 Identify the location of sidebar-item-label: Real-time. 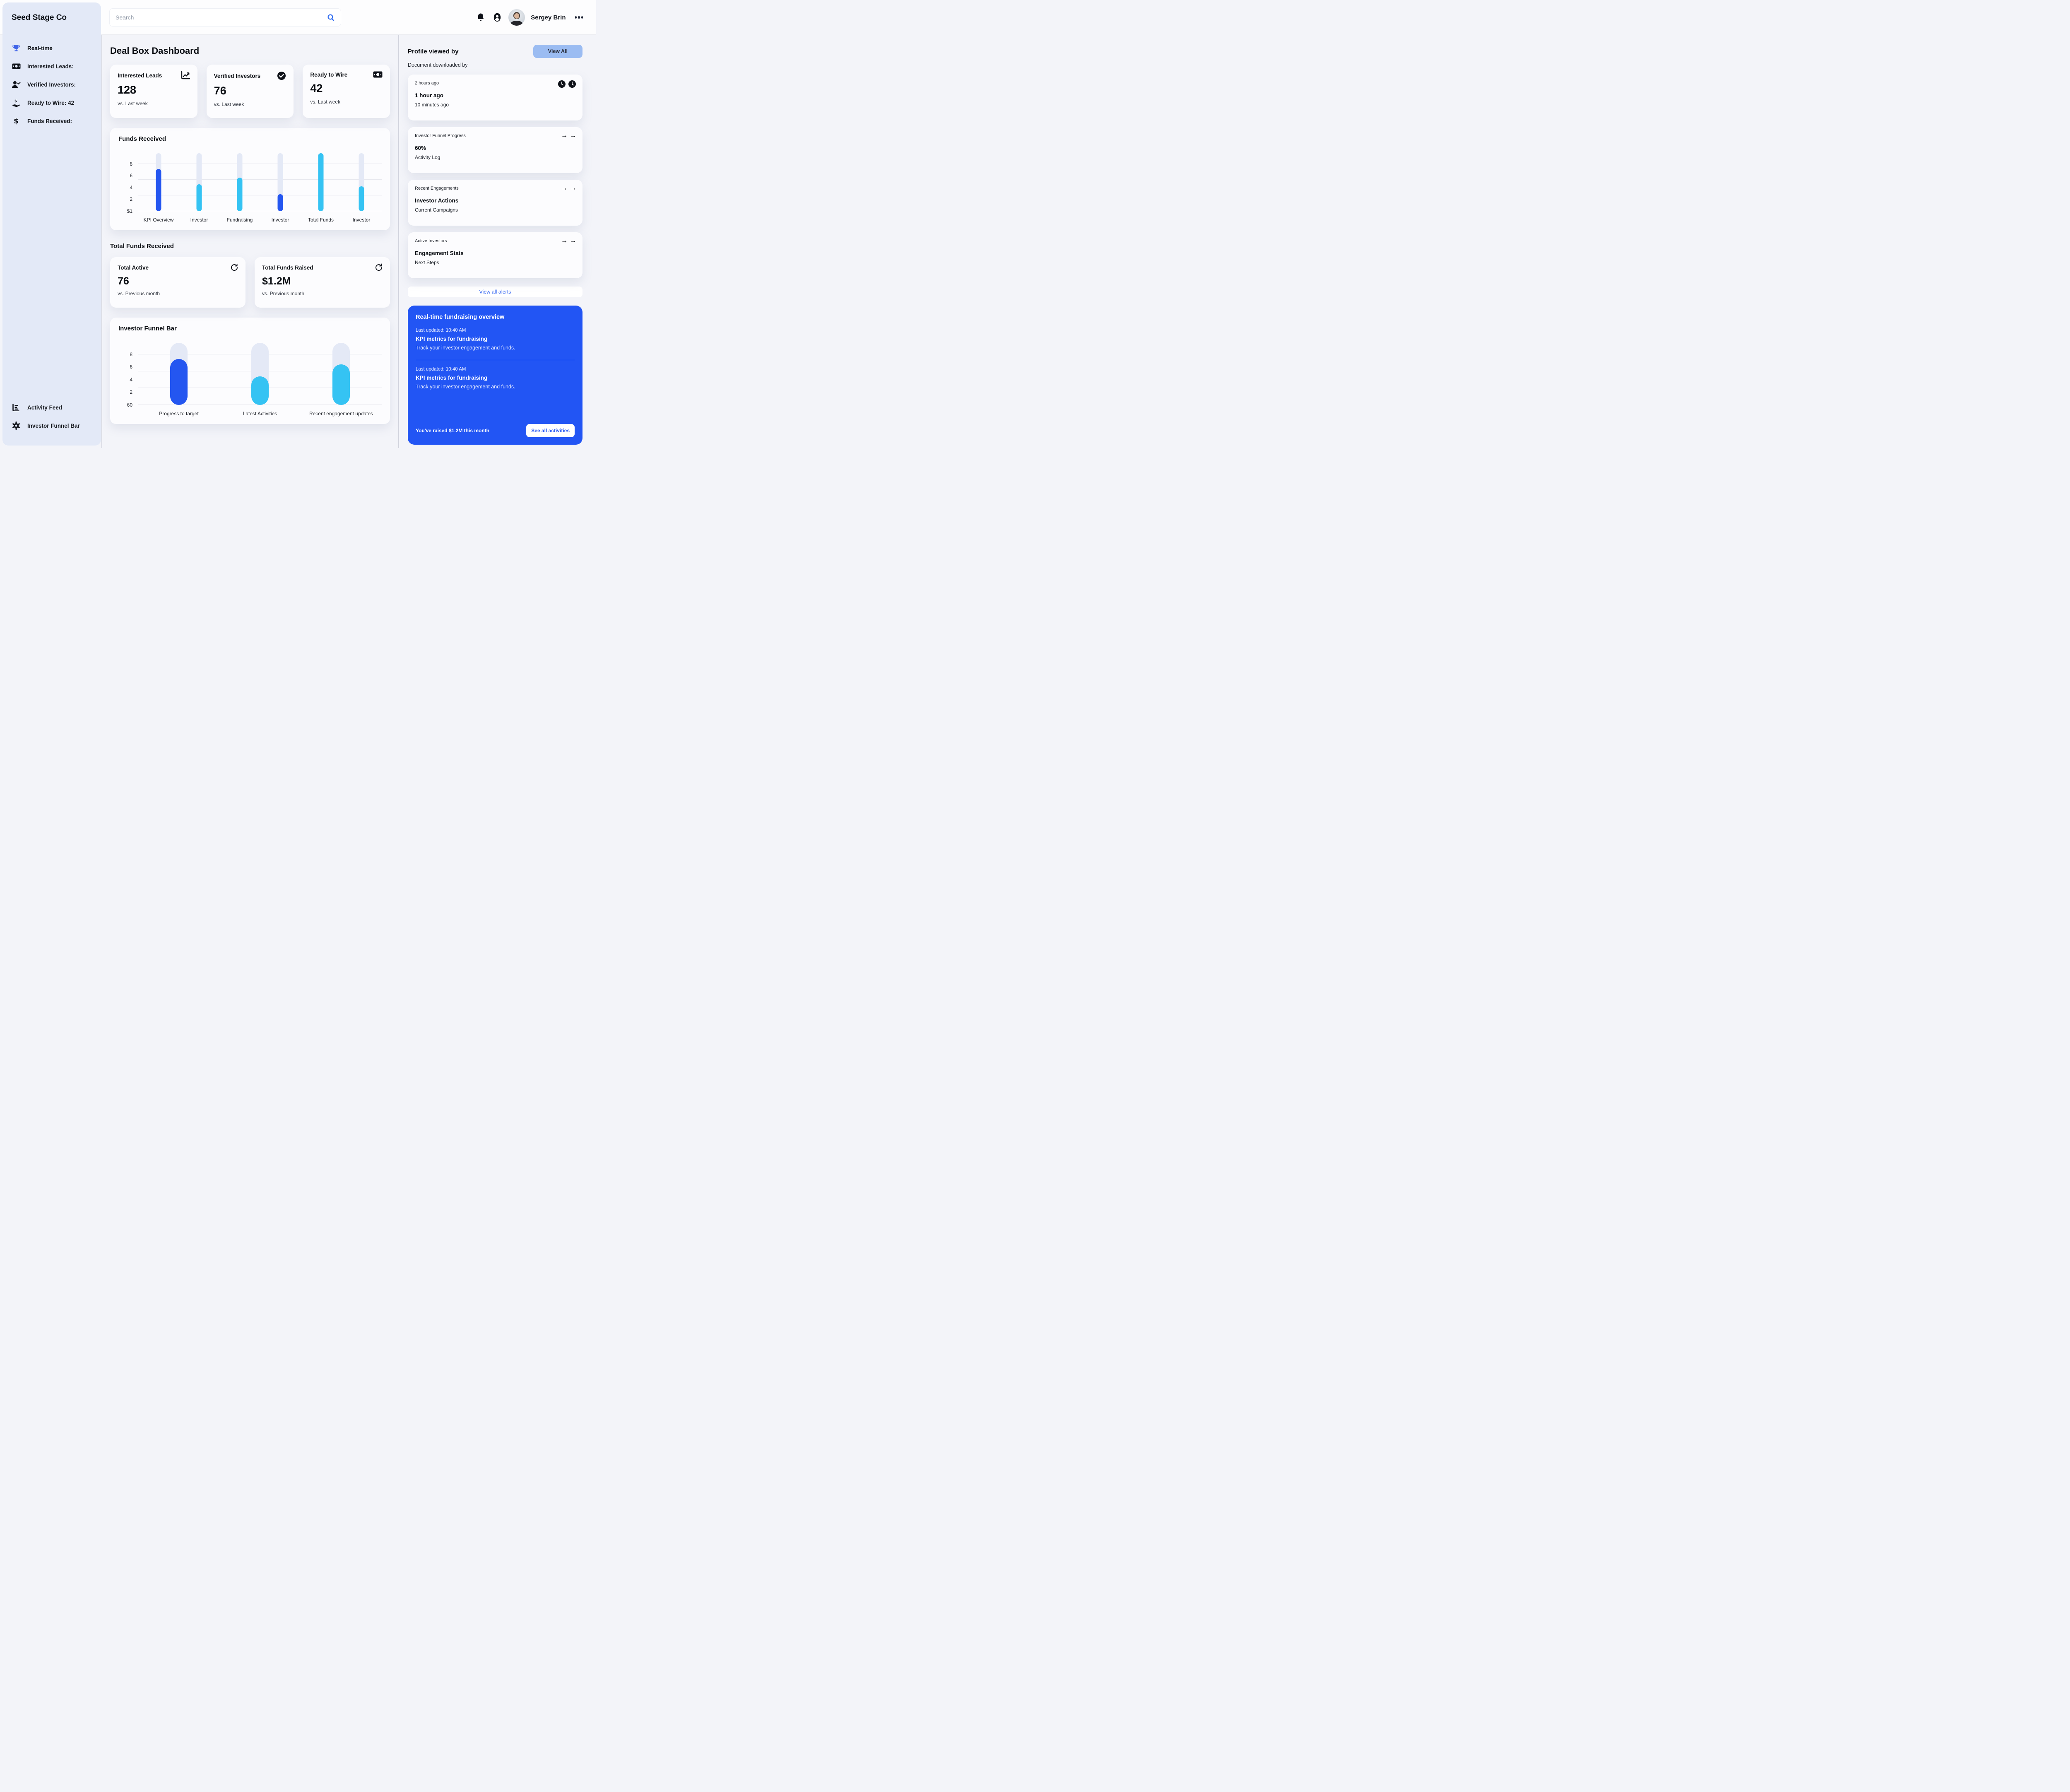
(40, 48).